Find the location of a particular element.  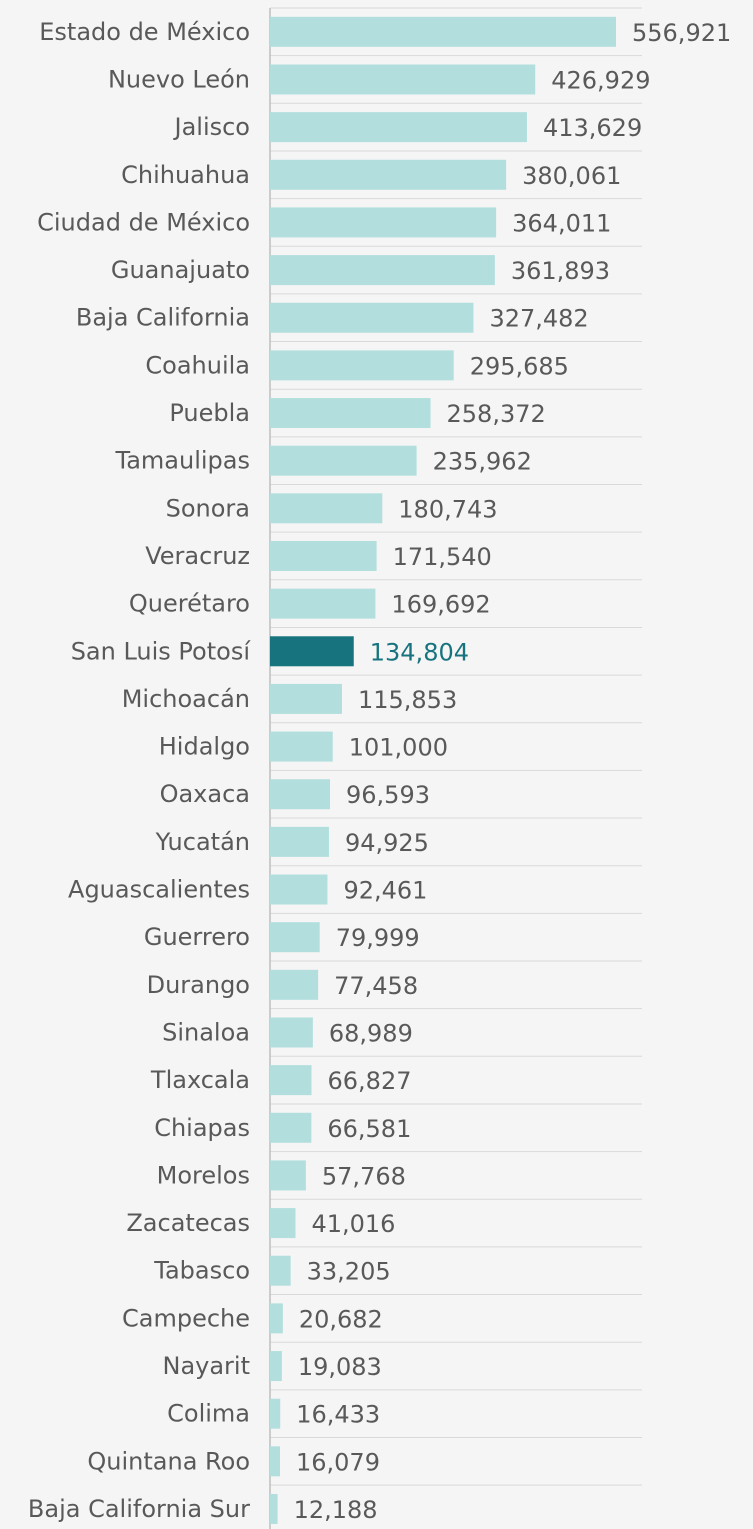

category-label: Zacatecas is located at coordinates (188, 1223).